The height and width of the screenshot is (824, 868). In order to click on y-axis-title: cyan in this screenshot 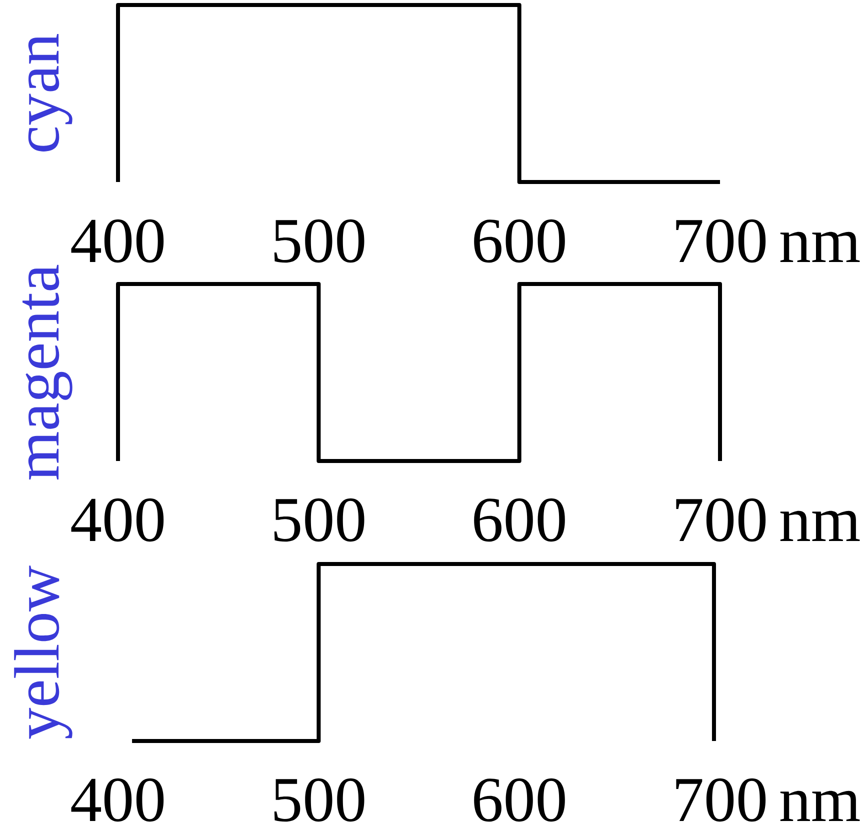, I will do `click(50, 93)`.